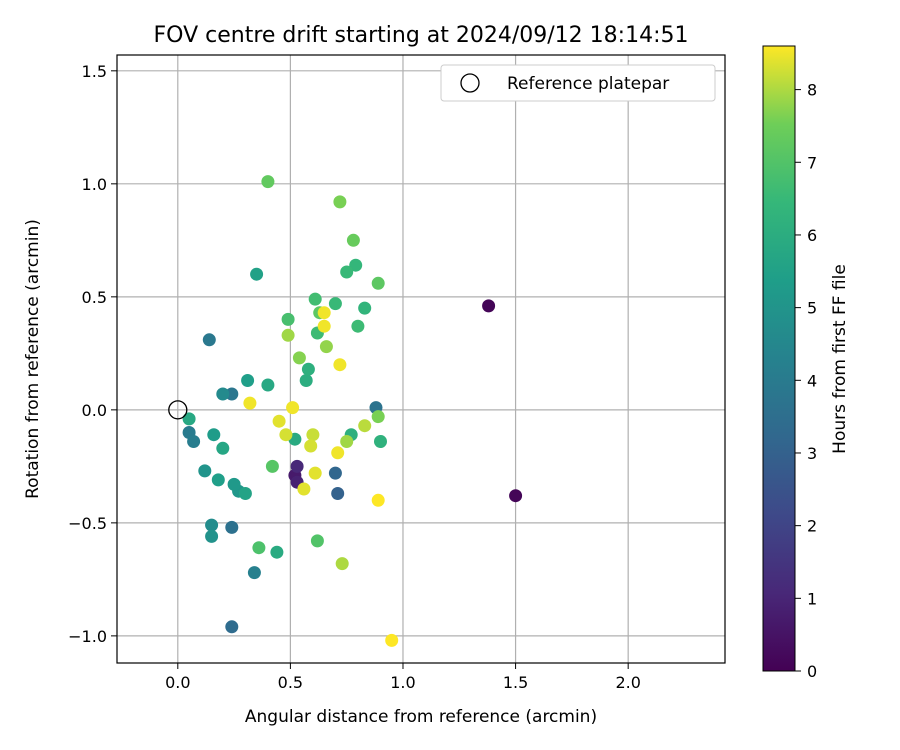  What do you see at coordinates (806, 381) in the screenshot?
I see `colorbar-ticks: 0 1 2 3 4 5 6 7 8` at bounding box center [806, 381].